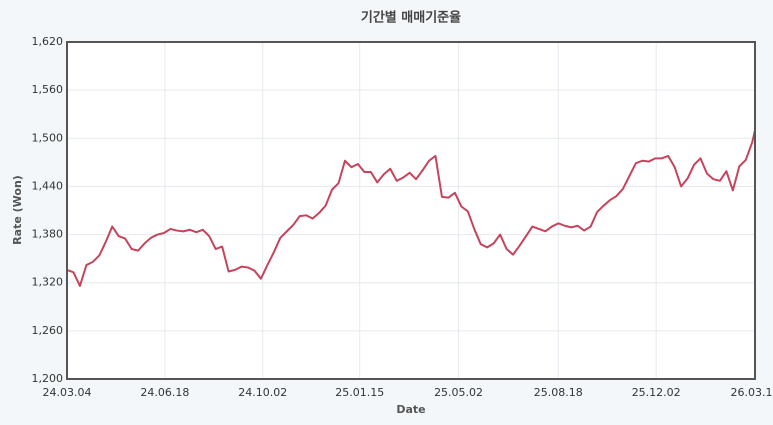  Describe the element at coordinates (411, 18) in the screenshot. I see `chart-title: 기간별 매매기준율` at that location.